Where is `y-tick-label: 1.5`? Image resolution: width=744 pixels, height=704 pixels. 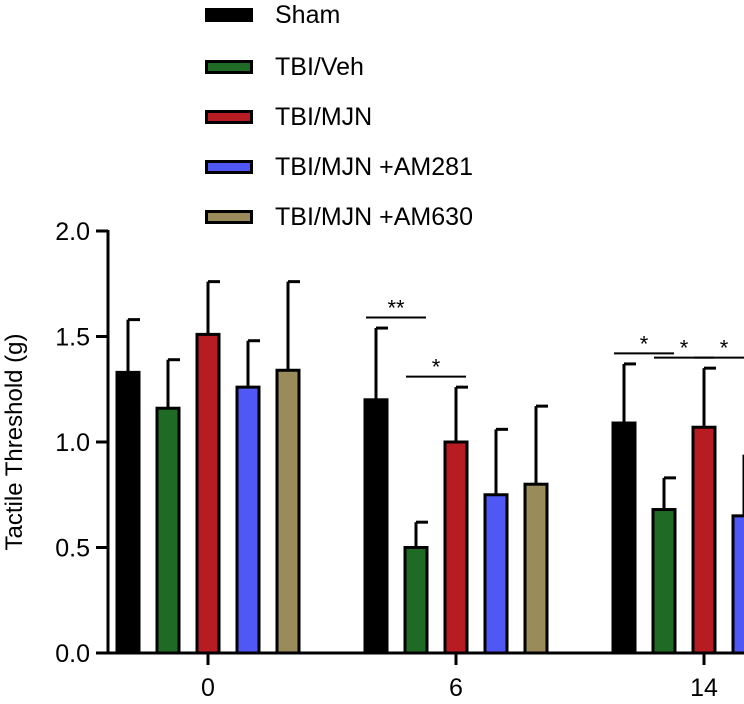 y-tick-label: 1.5 is located at coordinates (72, 338).